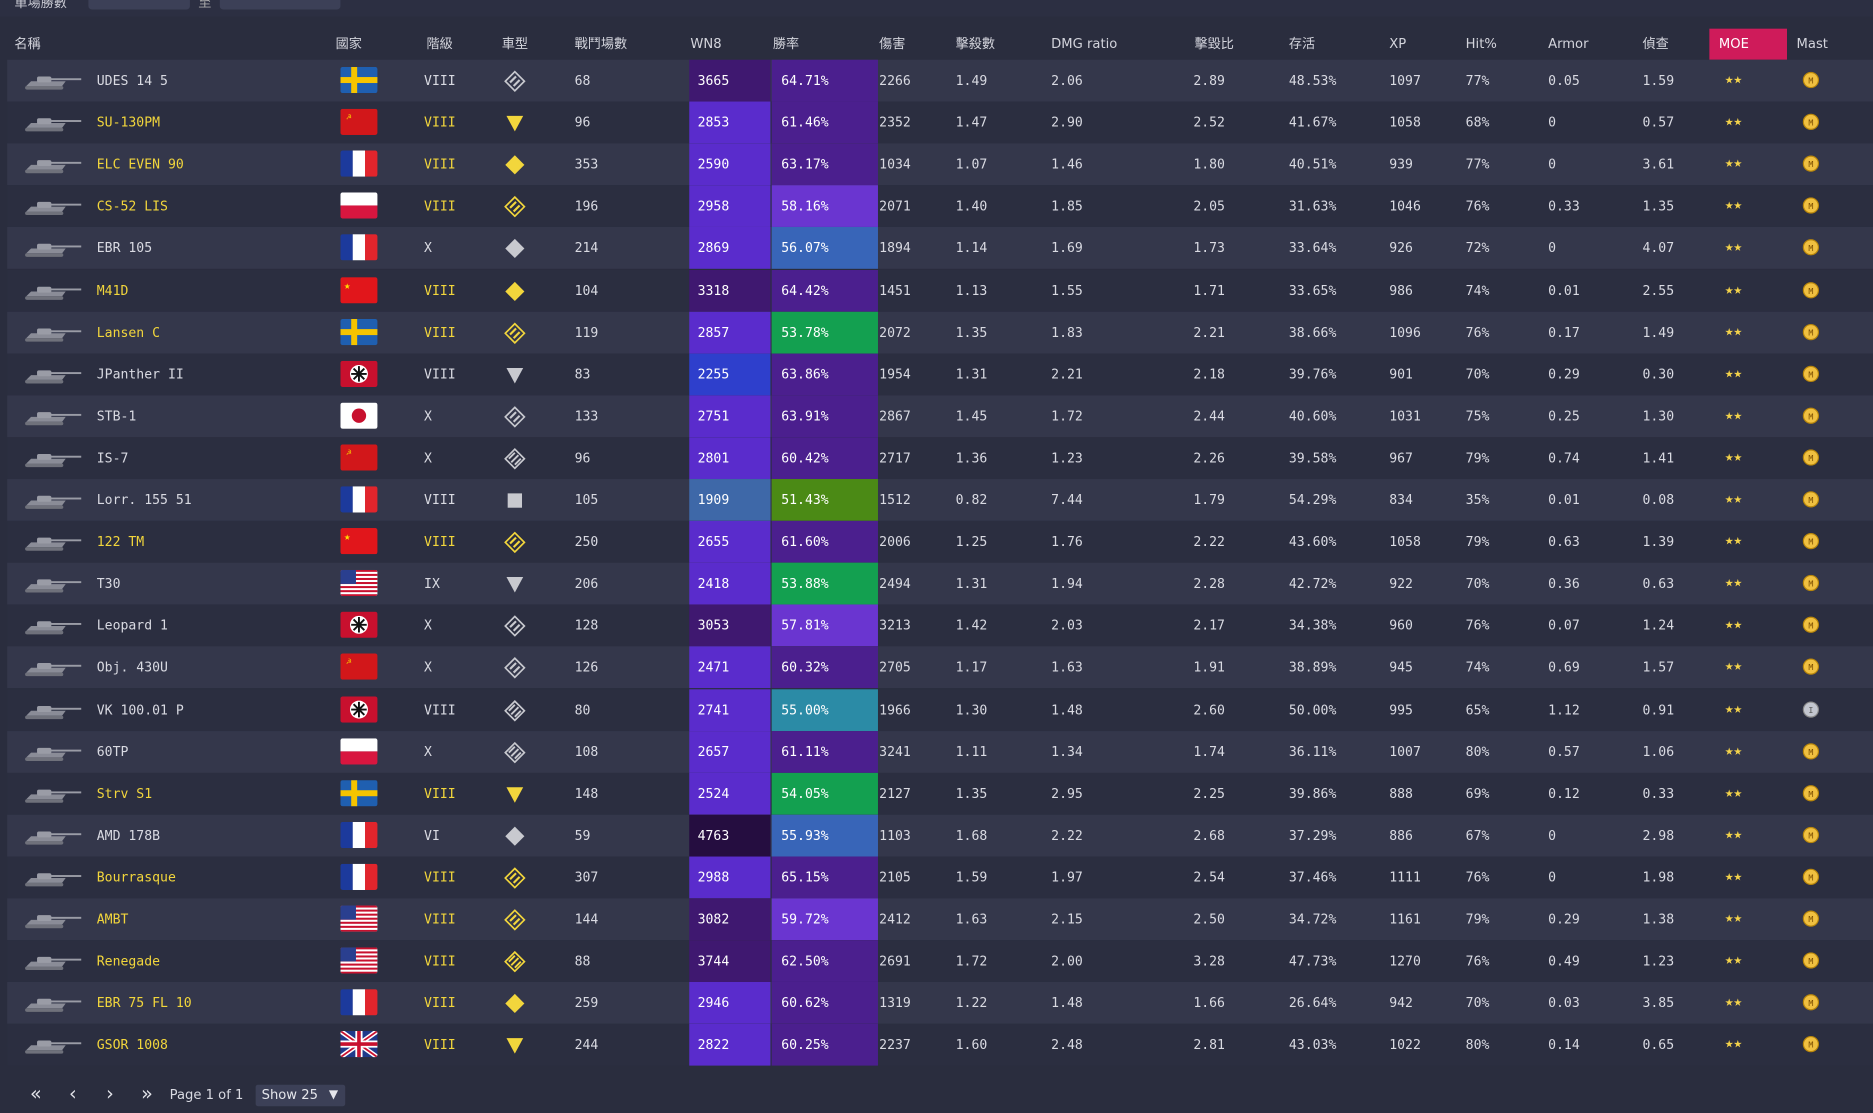  I want to click on page-size-select: Show 25 ▼, so click(300, 1095).